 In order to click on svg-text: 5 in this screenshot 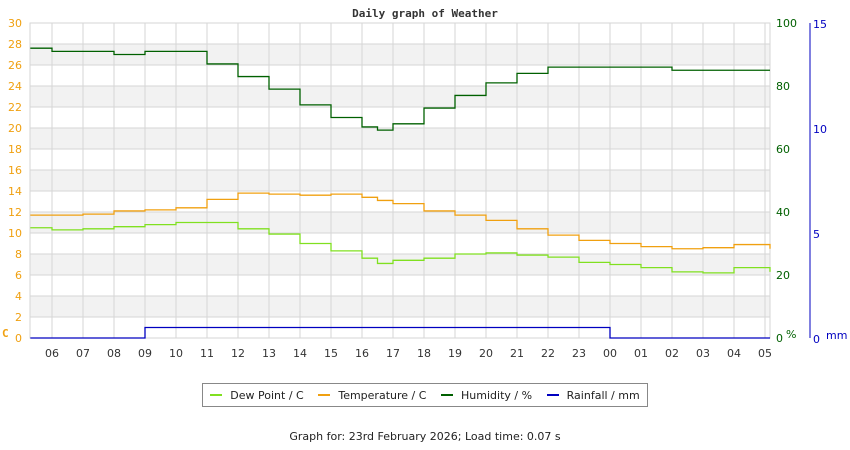, I will do `click(816, 234)`.